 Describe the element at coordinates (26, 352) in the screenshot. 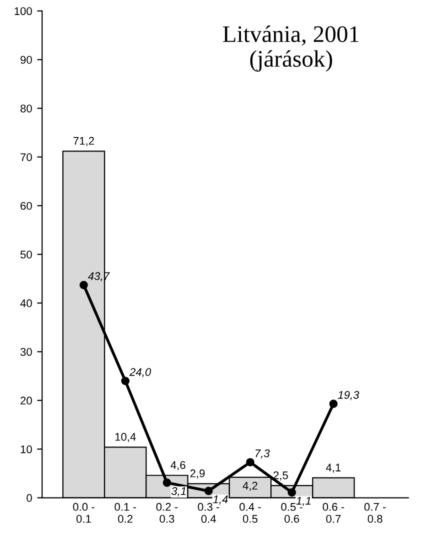

I see `y-tick-label: 30` at that location.